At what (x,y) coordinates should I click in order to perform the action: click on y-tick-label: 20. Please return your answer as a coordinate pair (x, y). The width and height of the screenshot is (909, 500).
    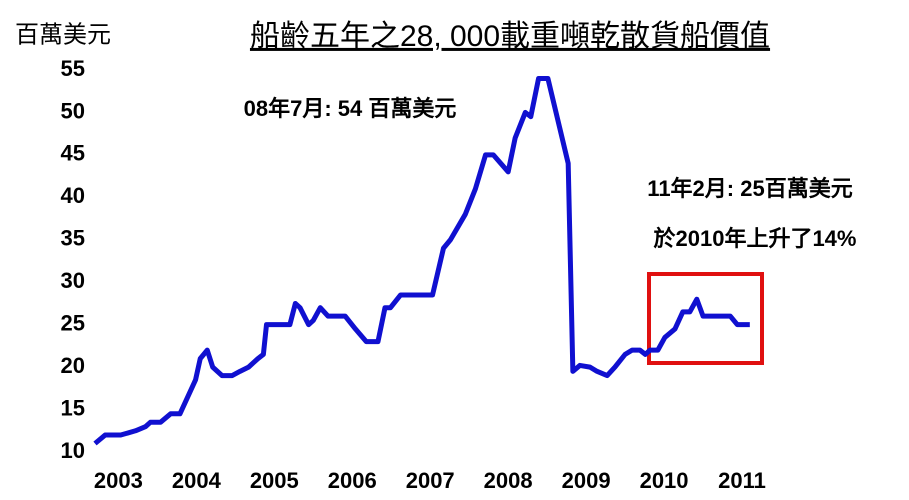
    Looking at the image, I should click on (73, 365).